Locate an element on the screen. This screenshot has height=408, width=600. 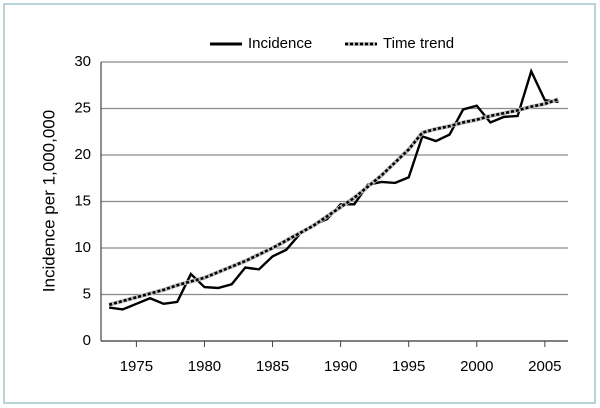
x-tick-label: 2000 is located at coordinates (476, 366).